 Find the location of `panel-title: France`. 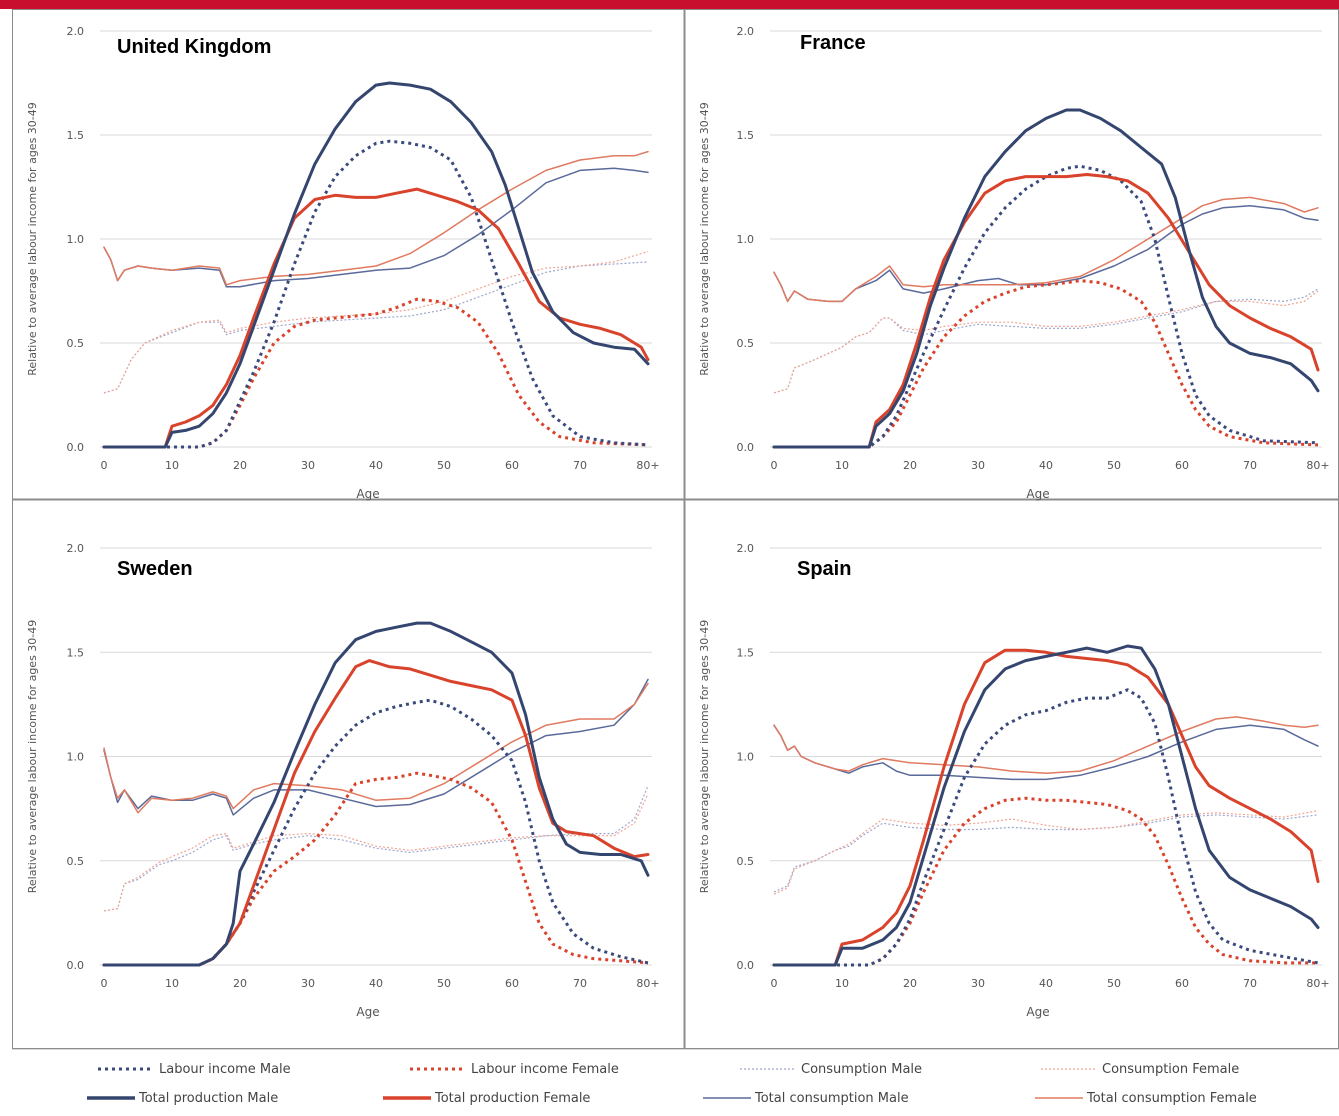

panel-title: France is located at coordinates (833, 43).